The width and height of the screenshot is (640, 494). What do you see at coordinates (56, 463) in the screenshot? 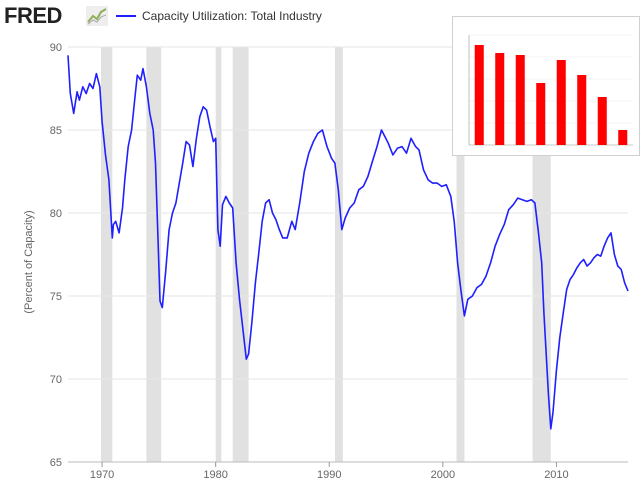
I see `y-tick-label: 65` at bounding box center [56, 463].